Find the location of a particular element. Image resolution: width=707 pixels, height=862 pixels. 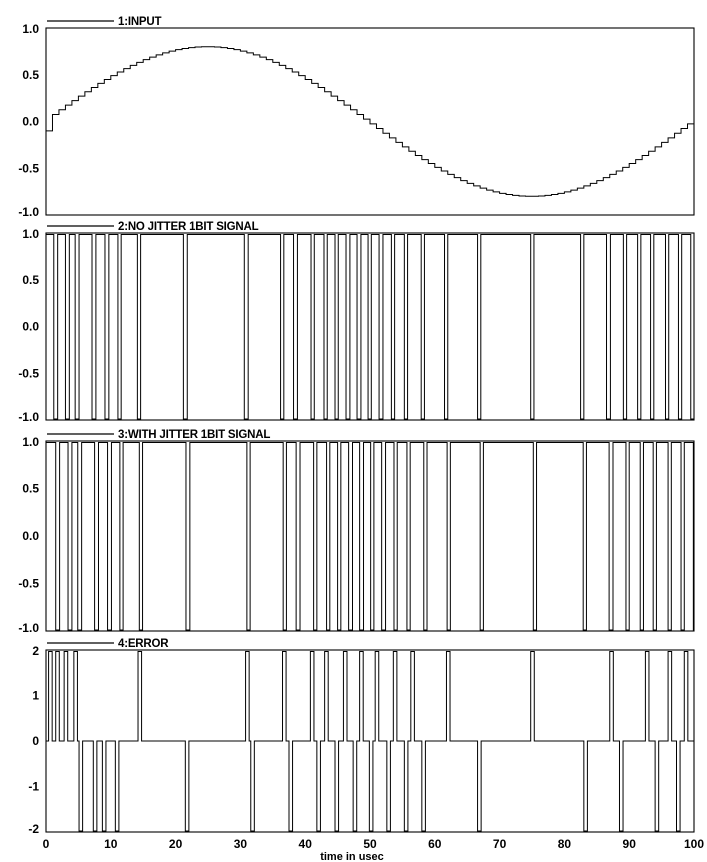

x-tick-label: 10 is located at coordinates (111, 844).